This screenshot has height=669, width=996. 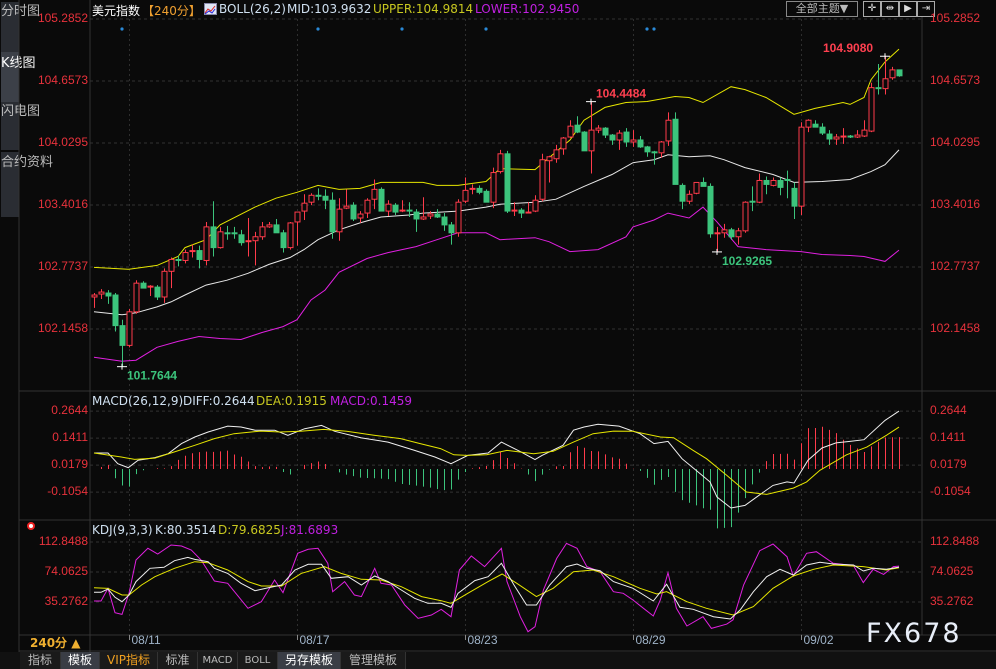 What do you see at coordinates (219, 401) in the screenshot?
I see `macd-diff-value: DIFF:0.2644` at bounding box center [219, 401].